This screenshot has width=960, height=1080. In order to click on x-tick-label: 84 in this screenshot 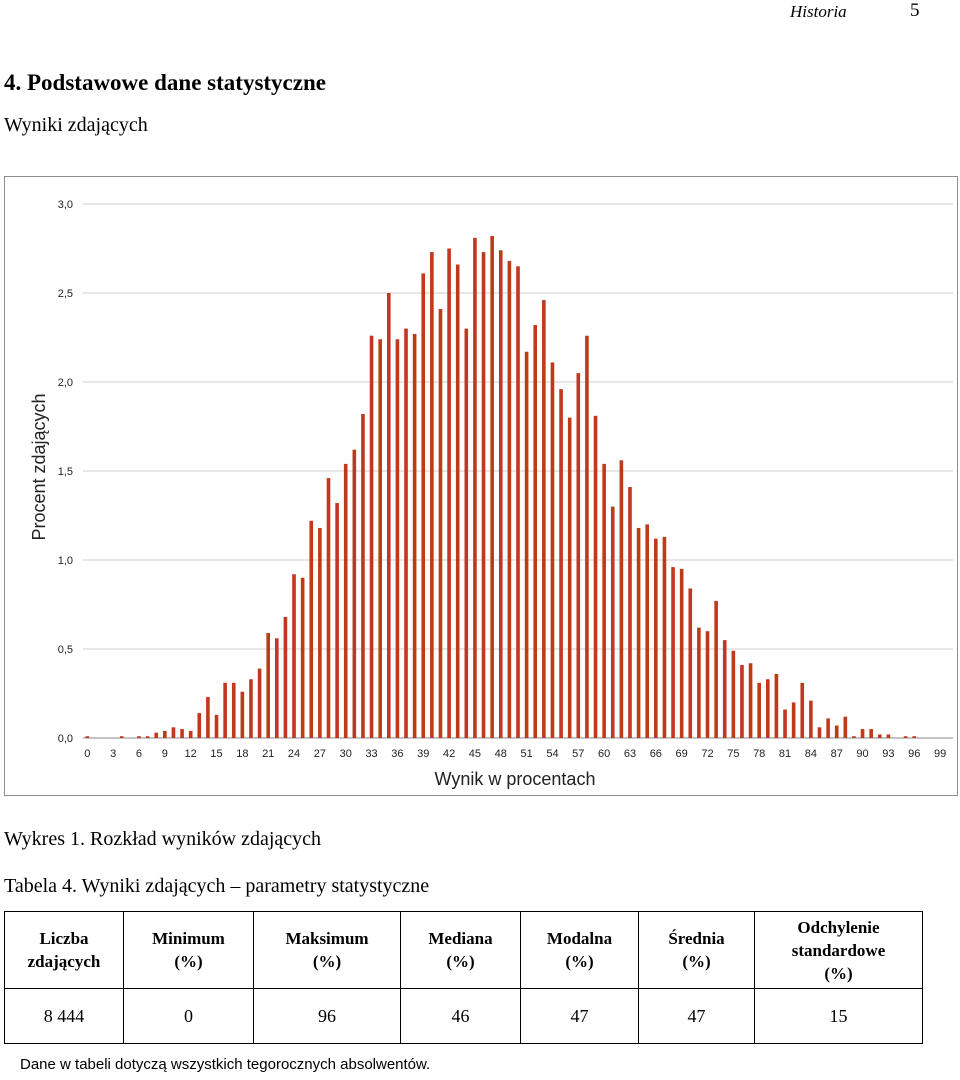, I will do `click(811, 754)`.